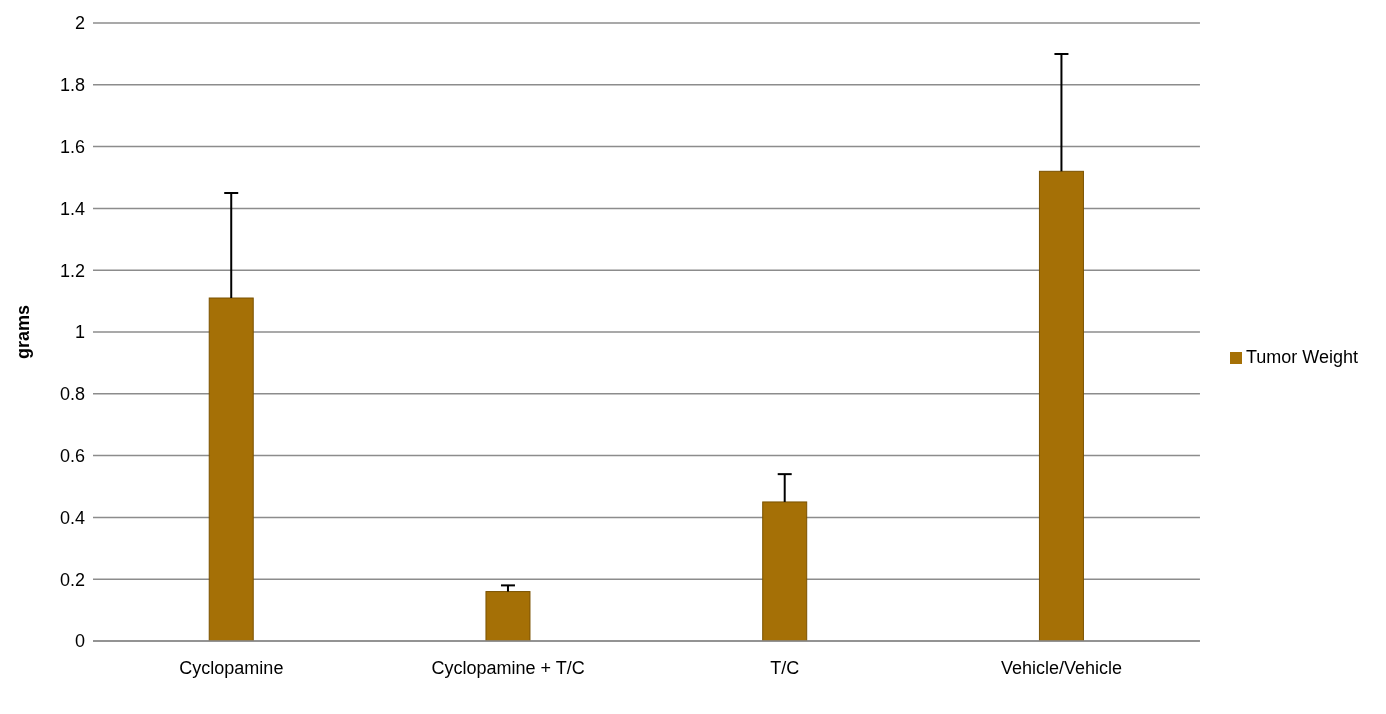  What do you see at coordinates (79, 641) in the screenshot?
I see `y-tick-label: 0` at bounding box center [79, 641].